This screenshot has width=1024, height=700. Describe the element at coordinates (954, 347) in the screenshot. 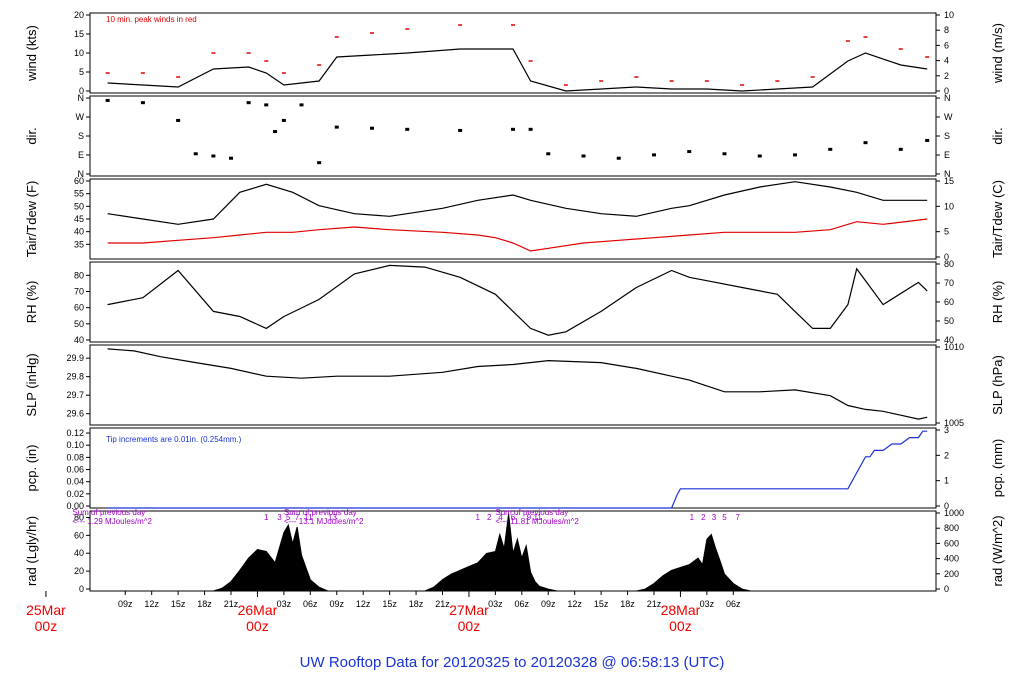

I see `slp-ytick-right-label-1: 1010` at that location.